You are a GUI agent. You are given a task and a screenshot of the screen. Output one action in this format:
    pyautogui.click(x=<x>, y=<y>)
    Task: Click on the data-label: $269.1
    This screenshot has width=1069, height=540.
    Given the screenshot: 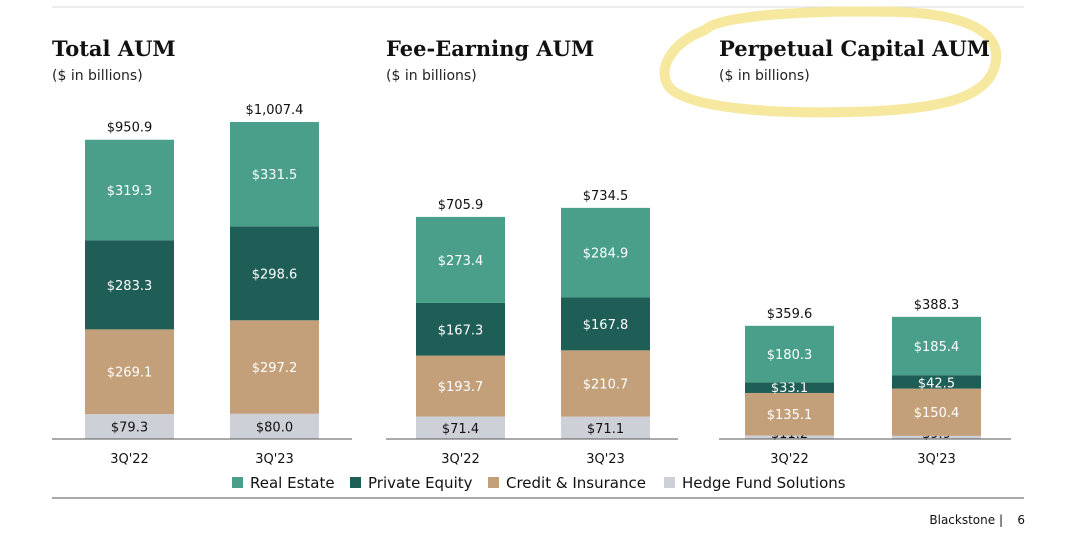 What is the action you would take?
    pyautogui.click(x=130, y=373)
    